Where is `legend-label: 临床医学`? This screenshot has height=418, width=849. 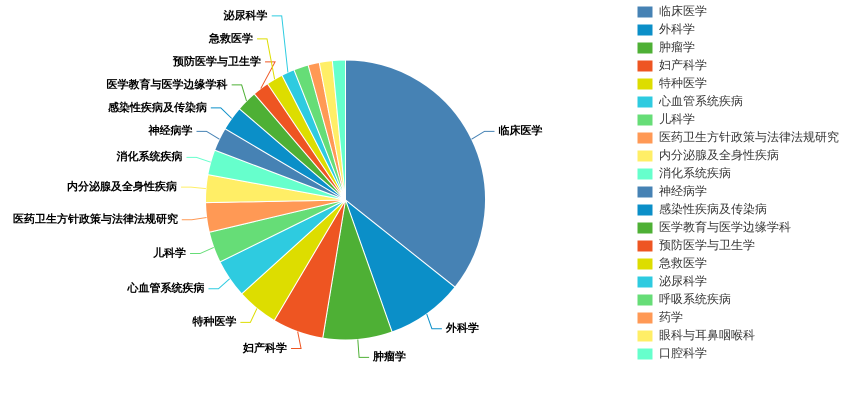 legend-label: 临床医学 is located at coordinates (683, 11).